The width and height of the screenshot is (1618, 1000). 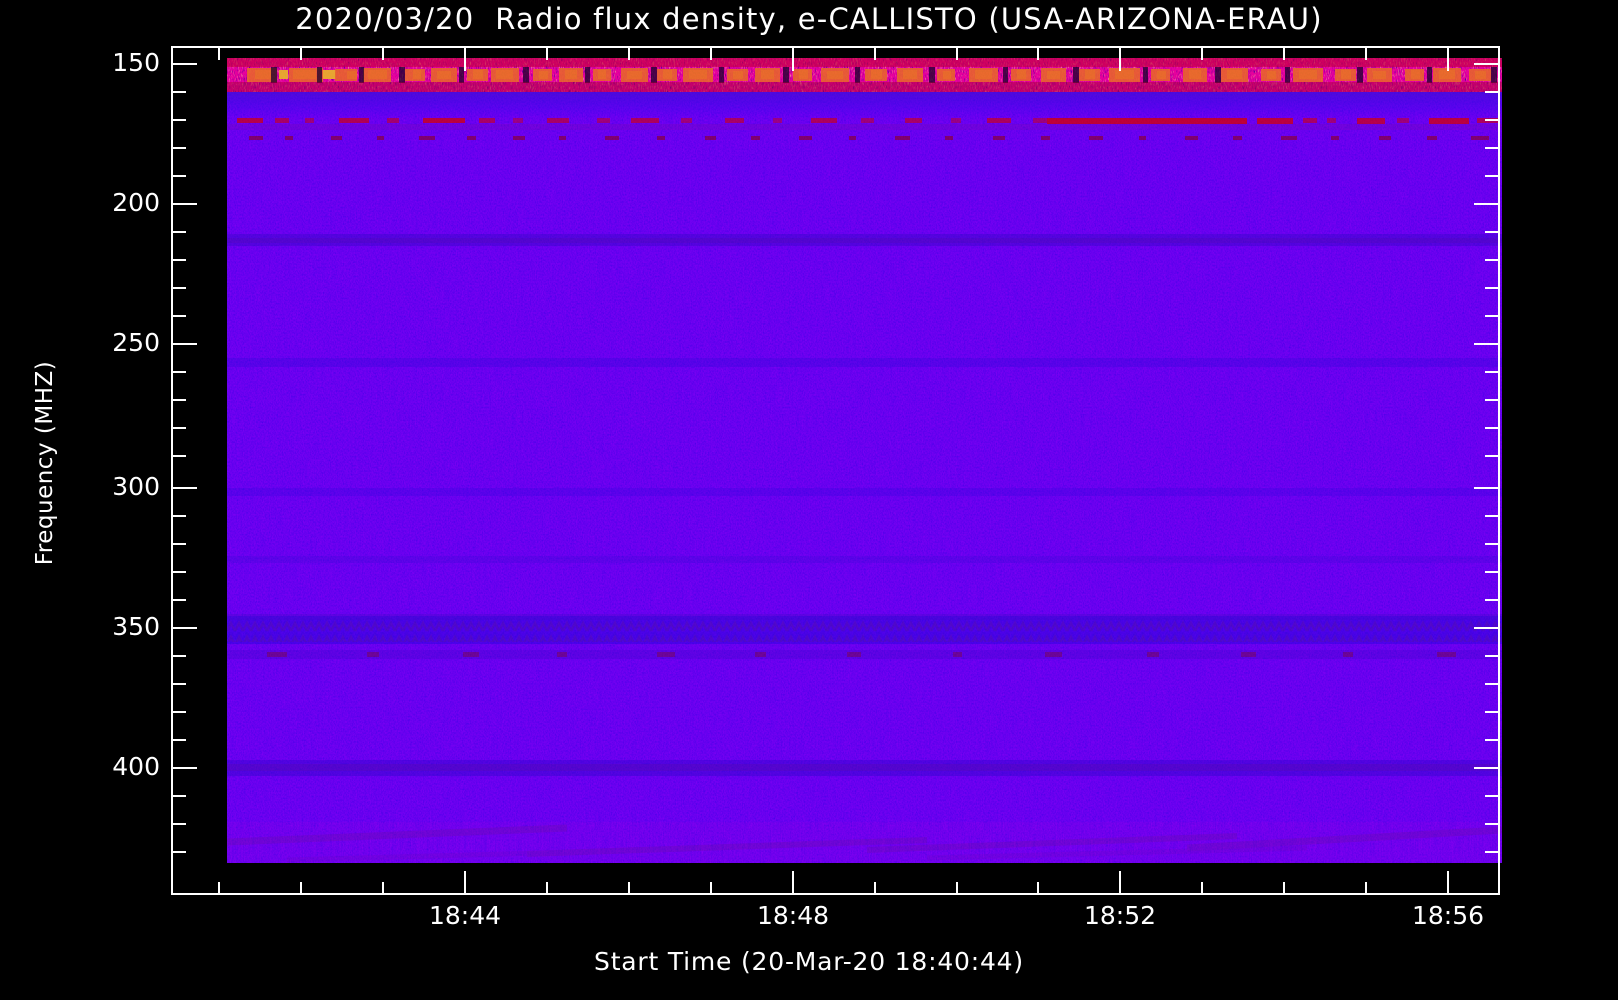 I want to click on xtick-label-1844: 18:44, so click(x=465, y=915).